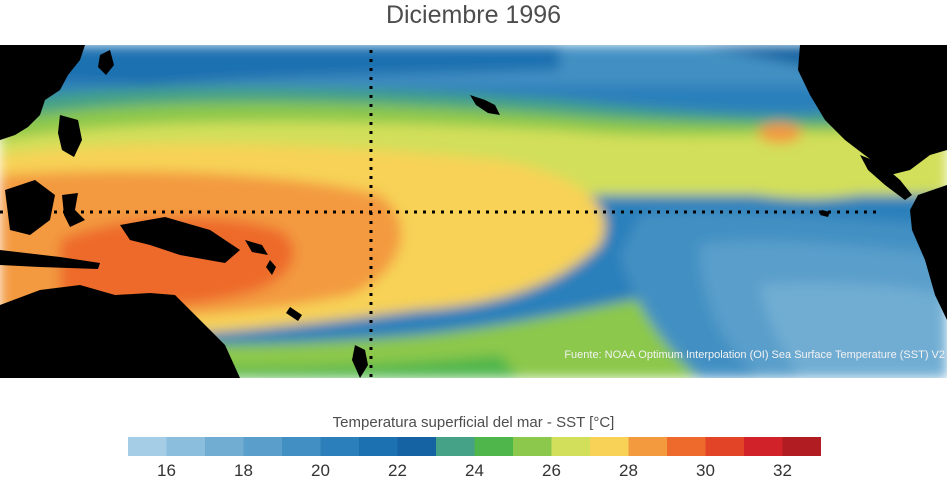  What do you see at coordinates (360, 361) in the screenshot?
I see `new-zealand-landmass` at bounding box center [360, 361].